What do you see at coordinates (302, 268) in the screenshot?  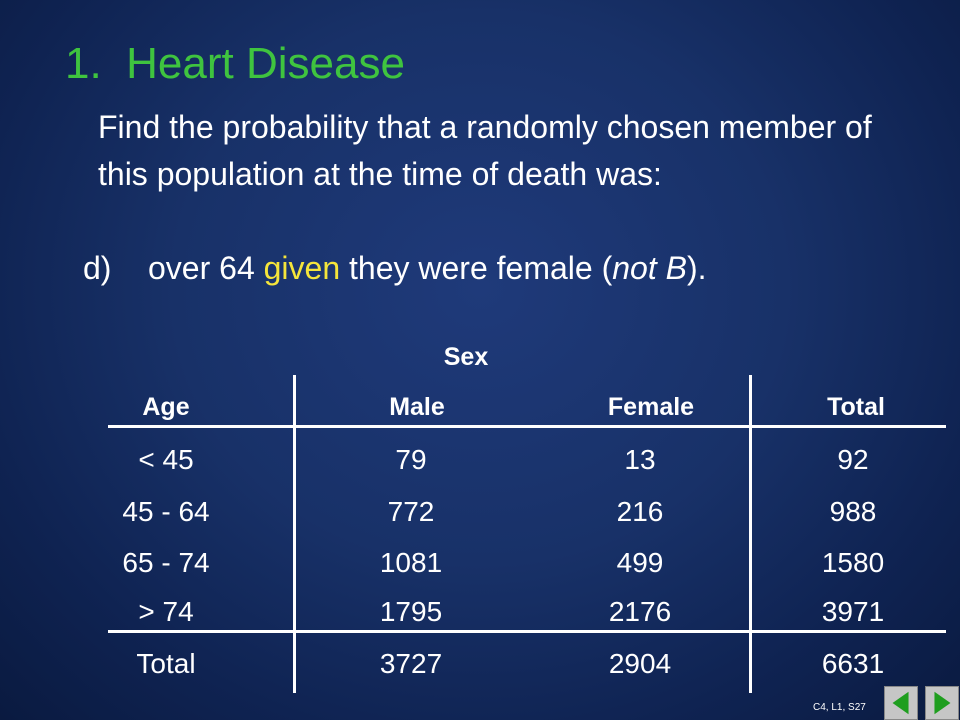 I see `question-highlight-given: given` at bounding box center [302, 268].